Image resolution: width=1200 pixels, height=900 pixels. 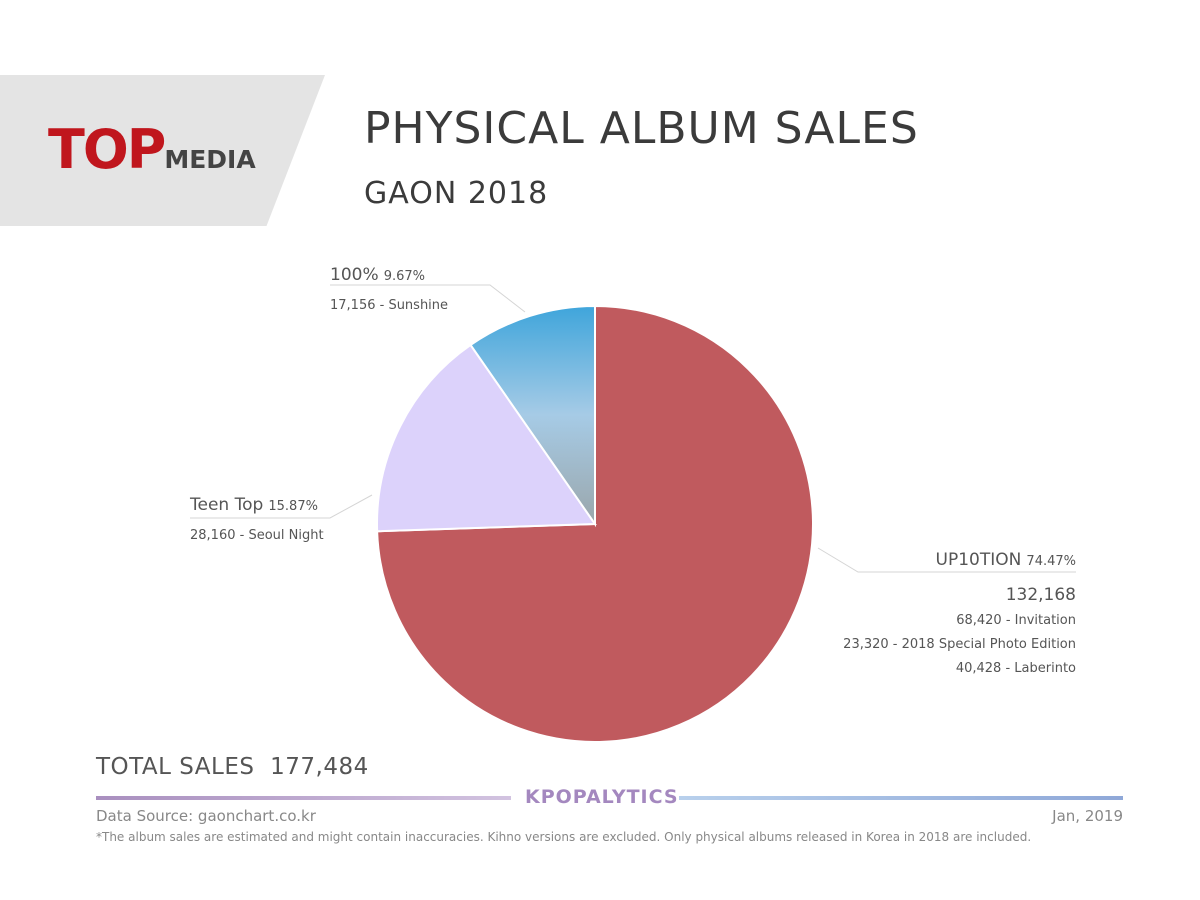 I want to click on chart-subtitle: GAON 2018, so click(x=456, y=193).